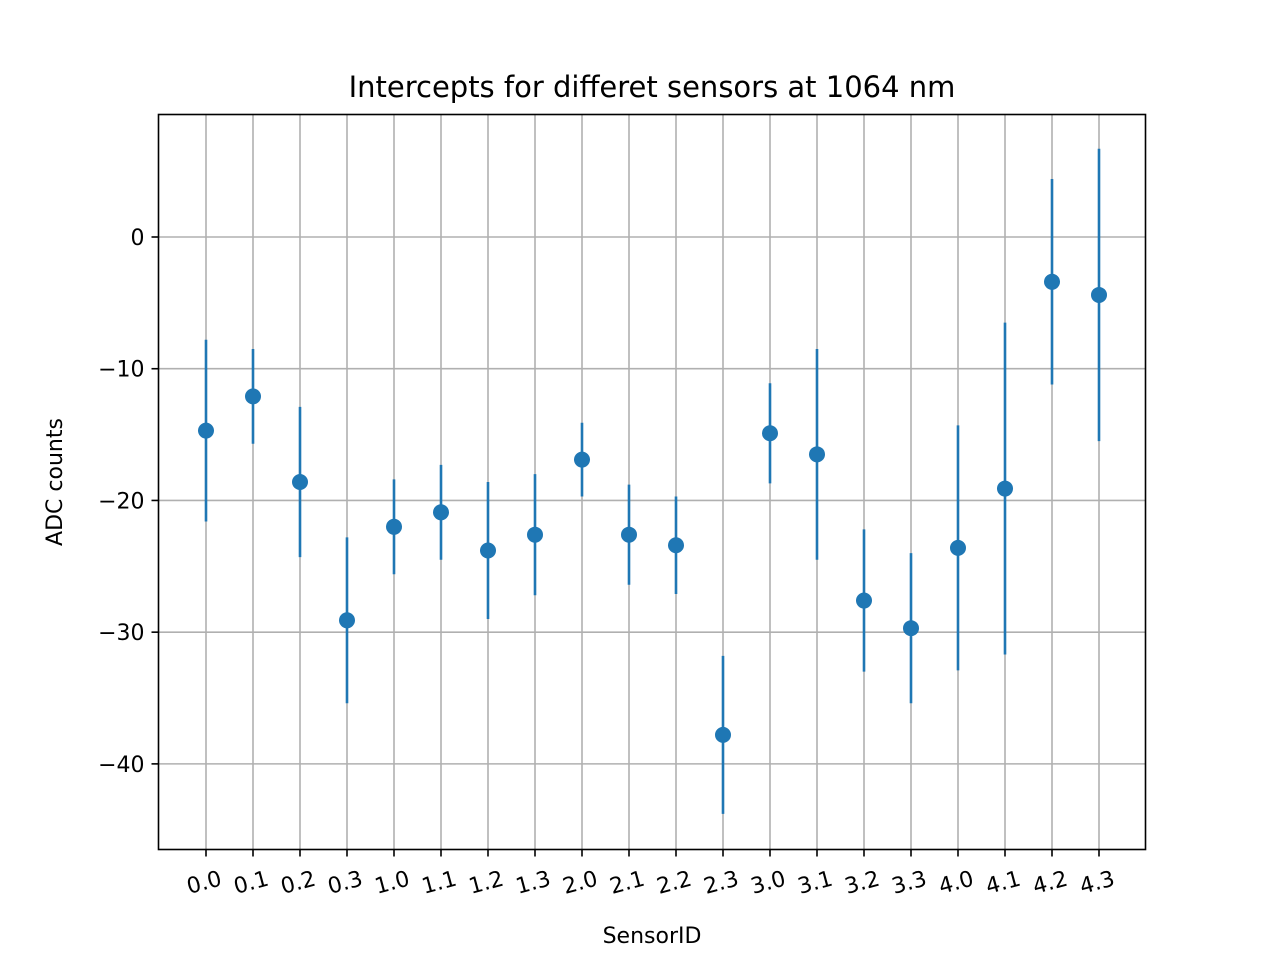  What do you see at coordinates (1003, 883) in the screenshot?
I see `x-tick-label: 4.1` at bounding box center [1003, 883].